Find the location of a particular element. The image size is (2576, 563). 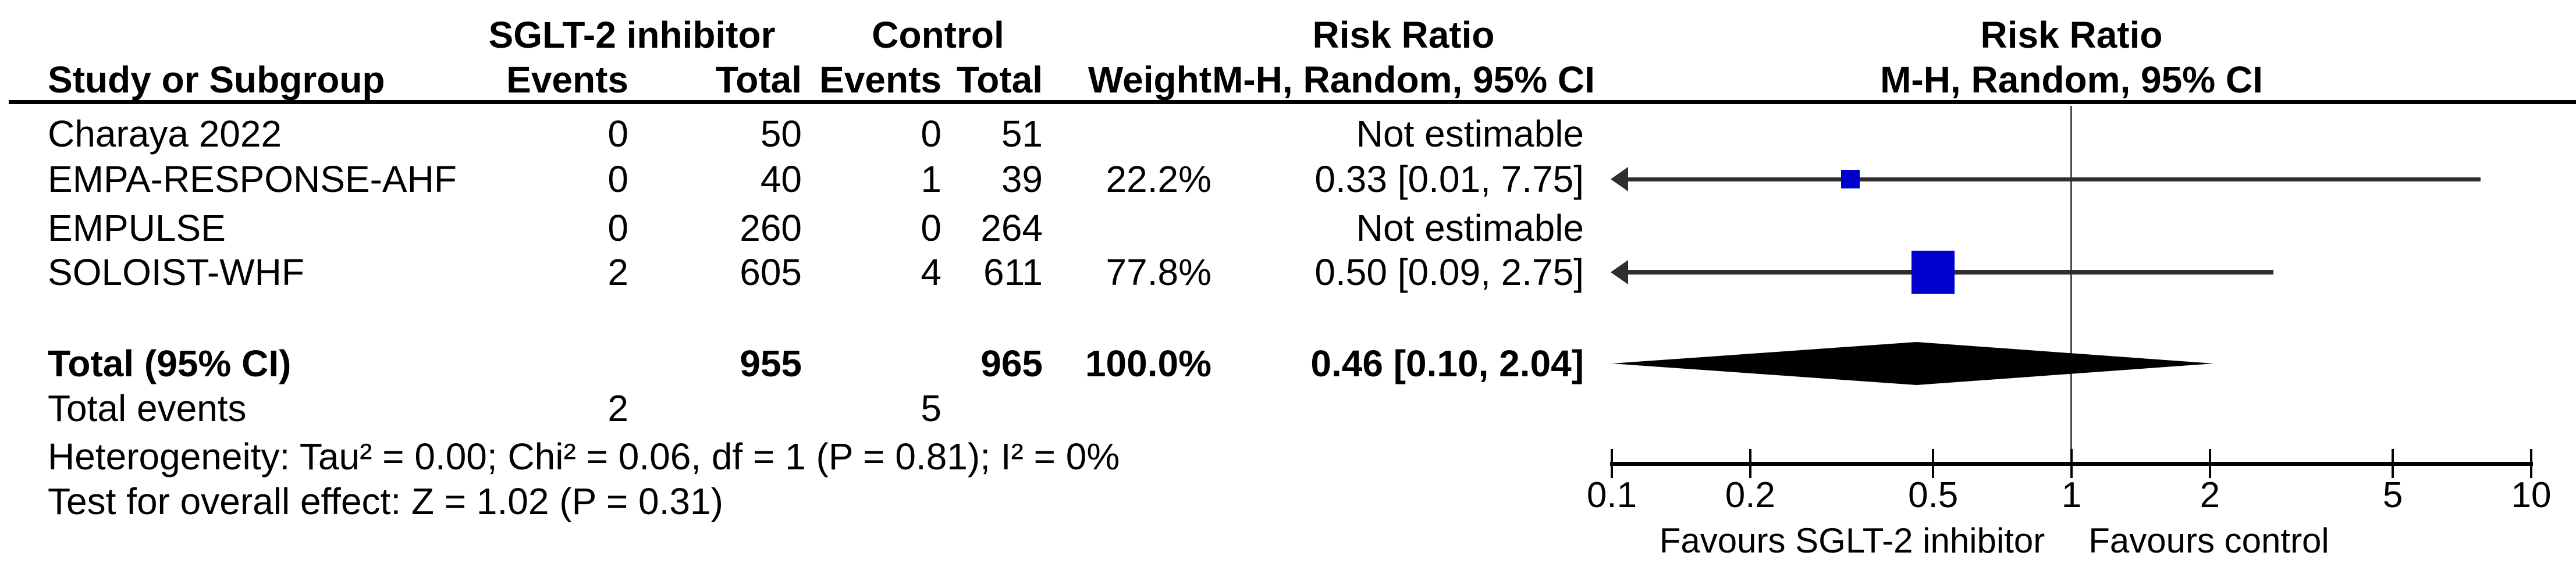

total-row-label: Total (95% CI) is located at coordinates (170, 363).